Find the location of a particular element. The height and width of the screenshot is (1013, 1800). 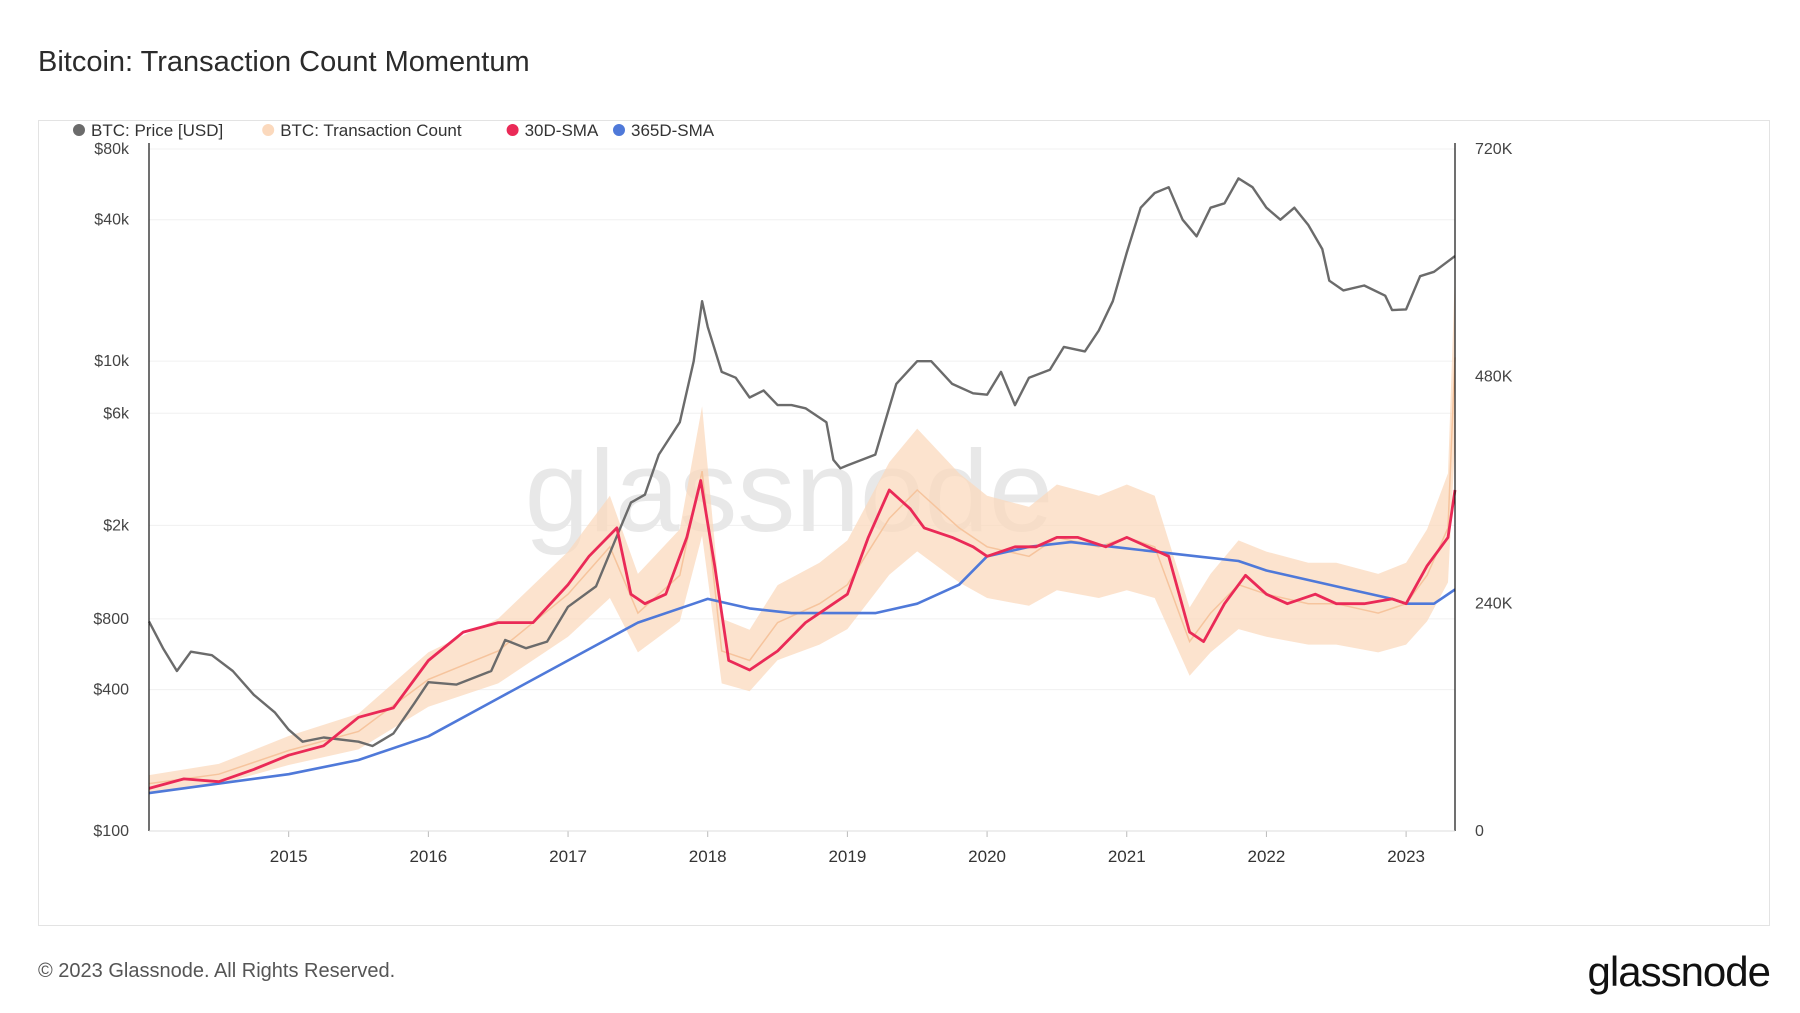

legend-label: 30D-SMA is located at coordinates (562, 130).